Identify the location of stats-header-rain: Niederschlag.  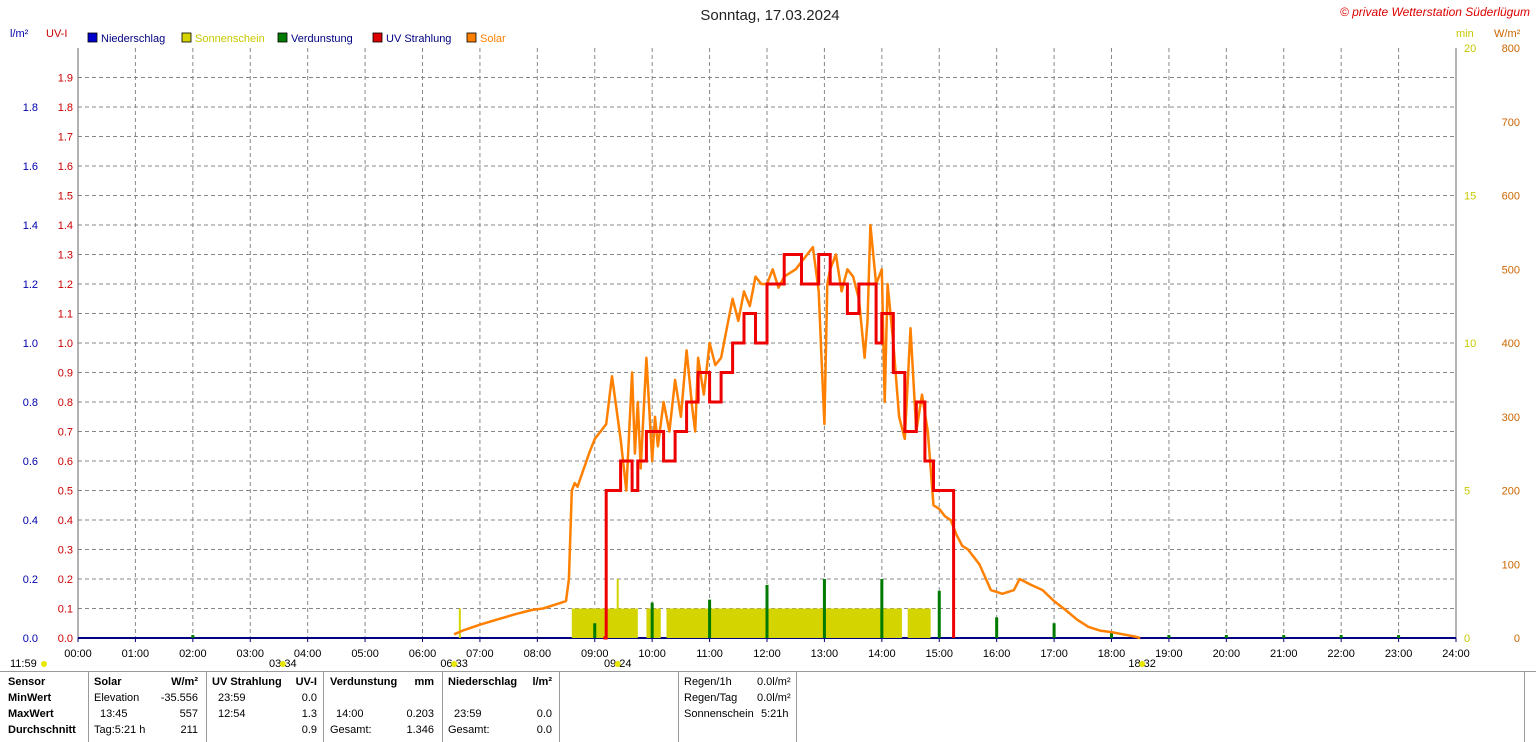
(483, 682).